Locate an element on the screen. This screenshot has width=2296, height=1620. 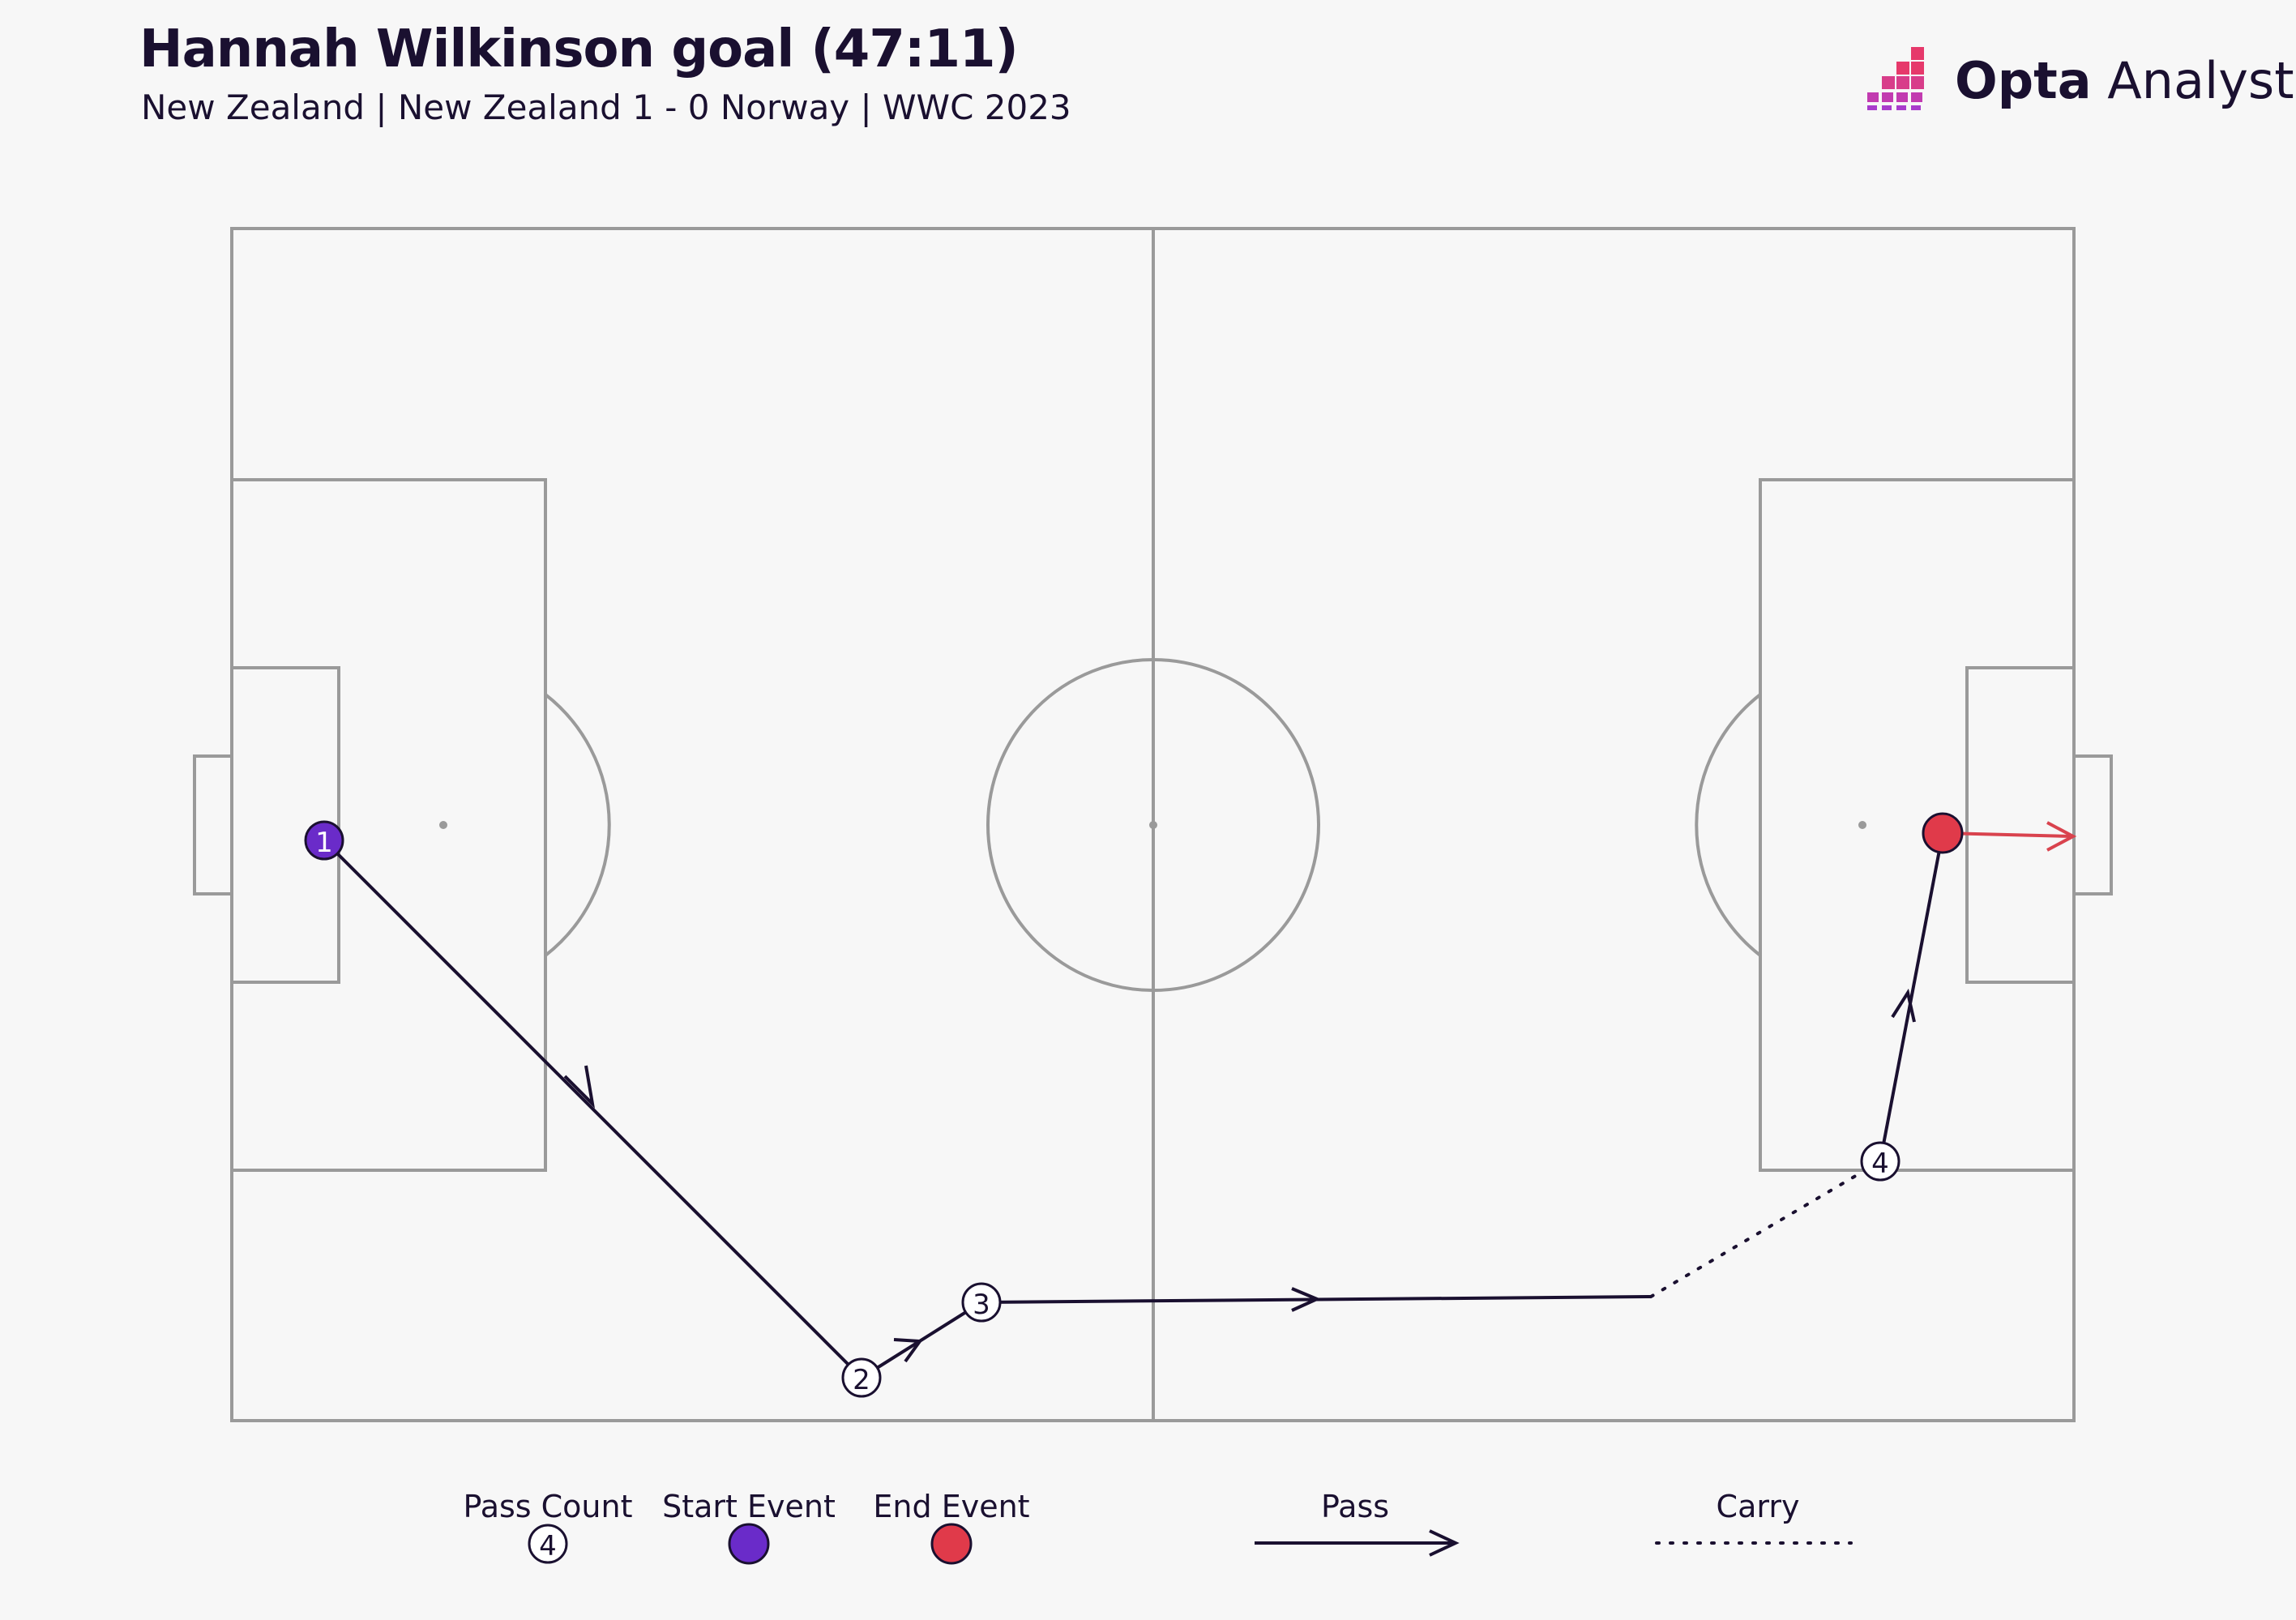
pass-4-to-end is located at coordinates (1911, 997).